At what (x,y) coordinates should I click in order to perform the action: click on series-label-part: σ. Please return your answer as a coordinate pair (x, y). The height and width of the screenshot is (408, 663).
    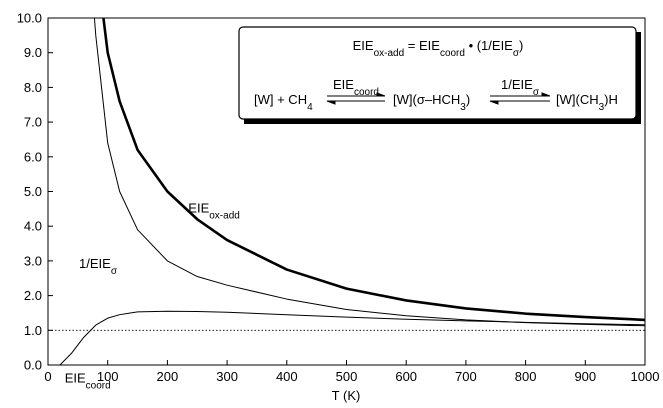
    Looking at the image, I should click on (114, 270).